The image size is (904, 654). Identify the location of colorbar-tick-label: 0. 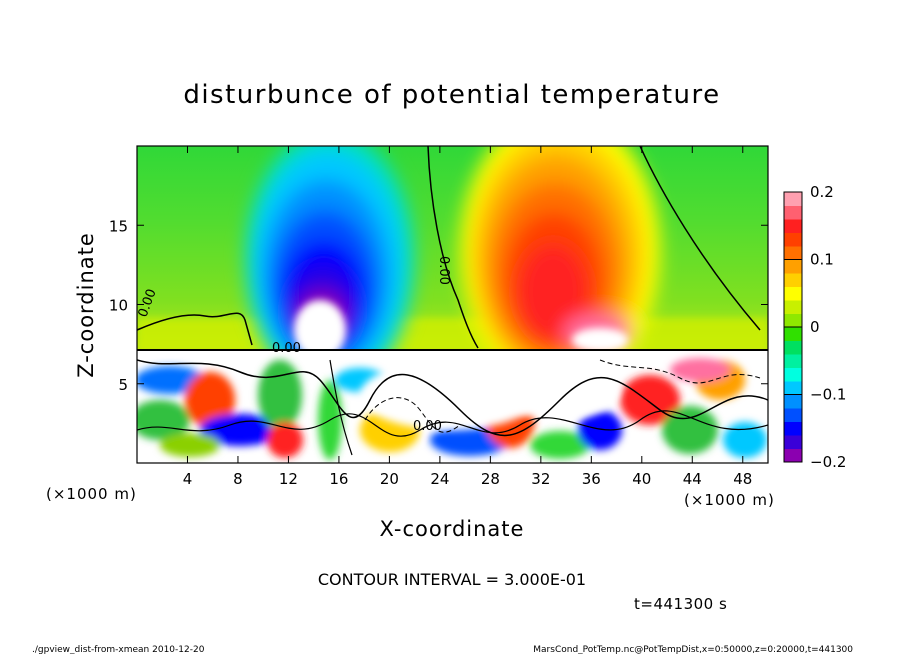
(815, 327).